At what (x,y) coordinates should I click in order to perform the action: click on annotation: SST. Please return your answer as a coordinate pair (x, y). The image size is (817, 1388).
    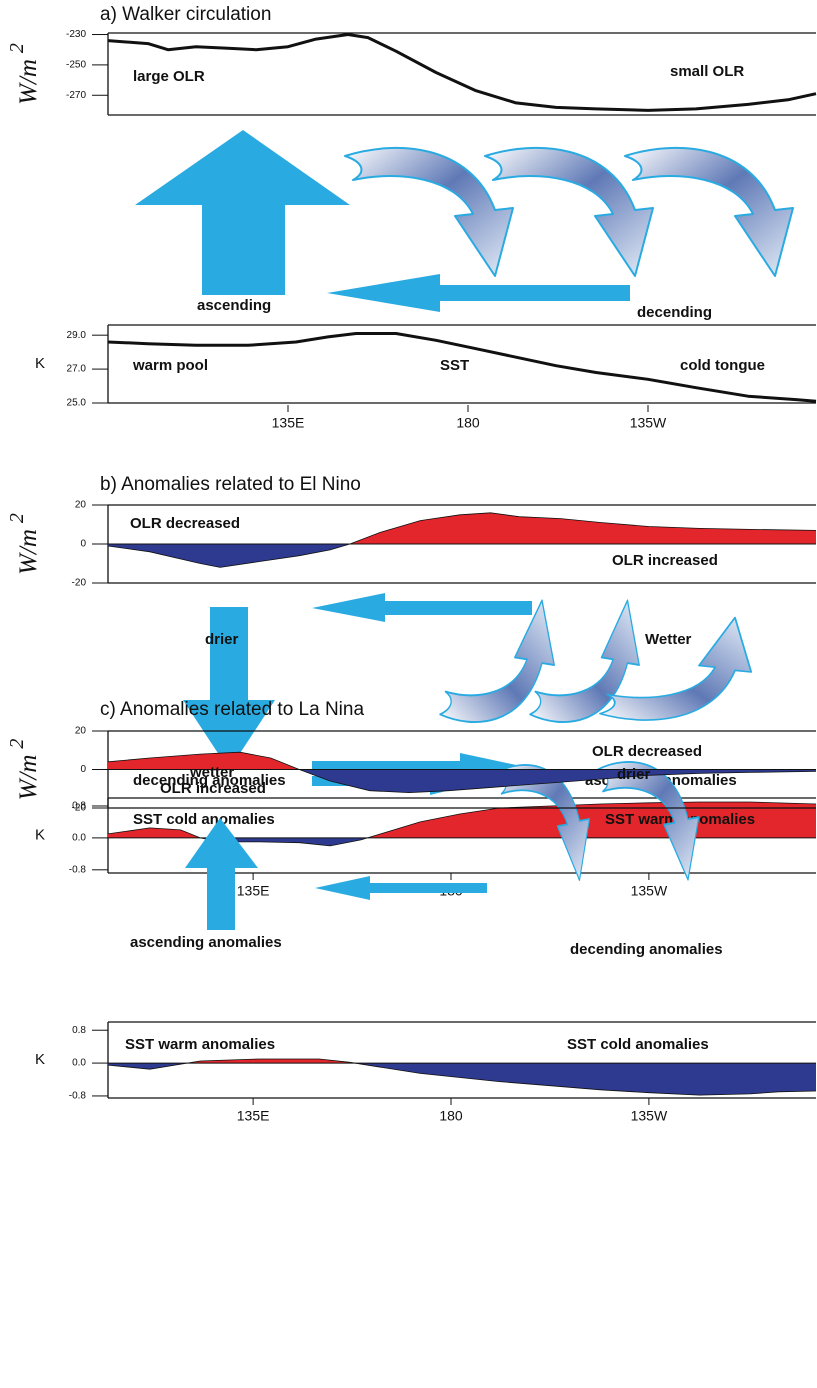
    Looking at the image, I should click on (454, 365).